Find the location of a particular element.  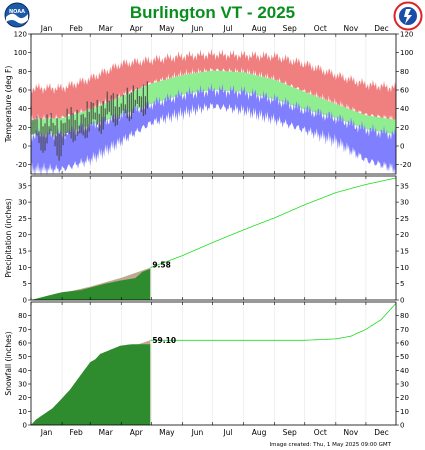

month-label-bottom: May is located at coordinates (167, 432).